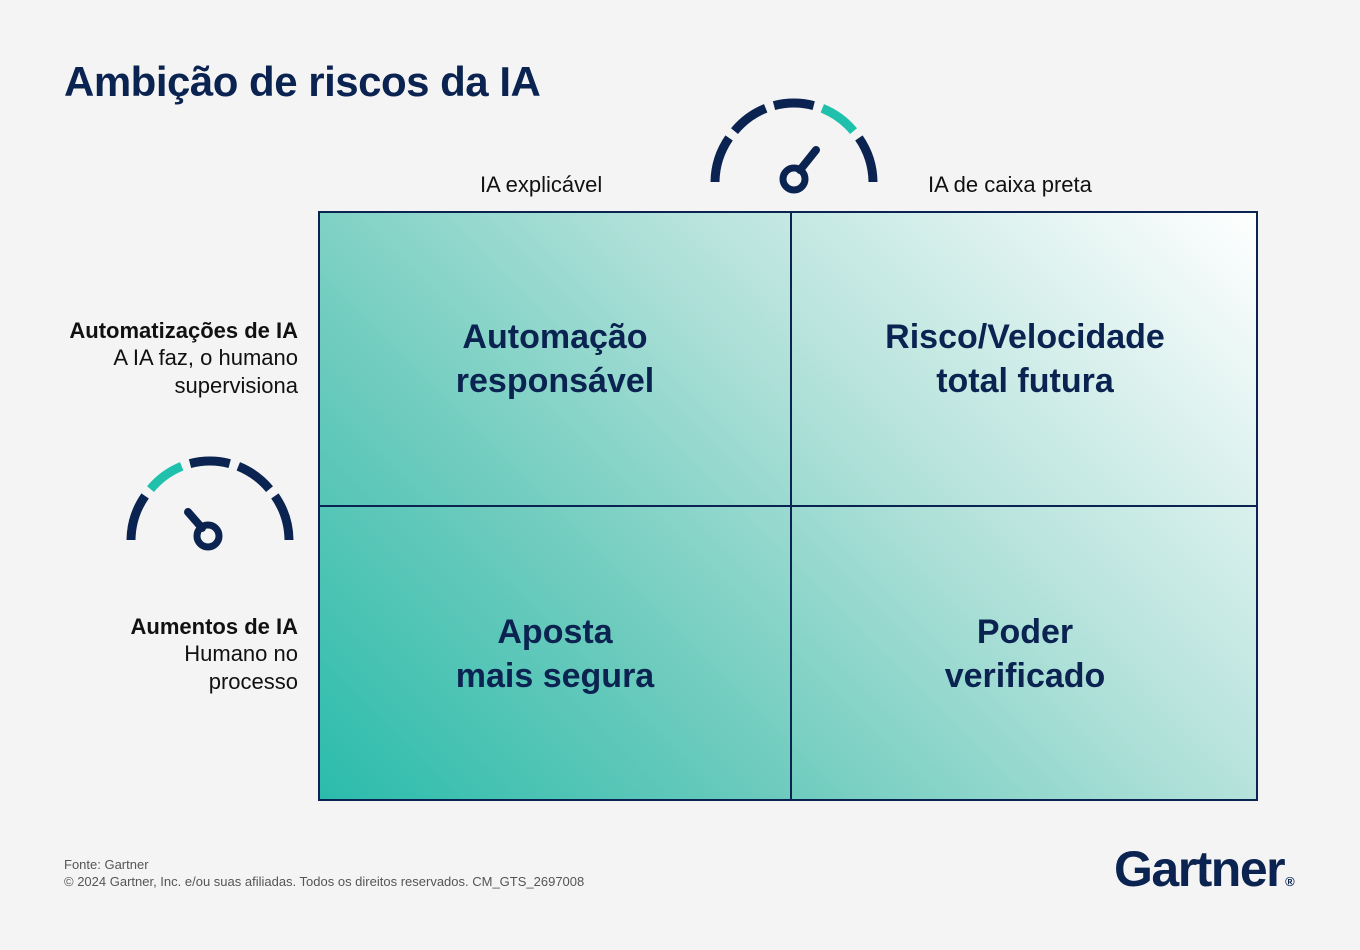  Describe the element at coordinates (808, 160) in the screenshot. I see `gauge-needle` at that location.